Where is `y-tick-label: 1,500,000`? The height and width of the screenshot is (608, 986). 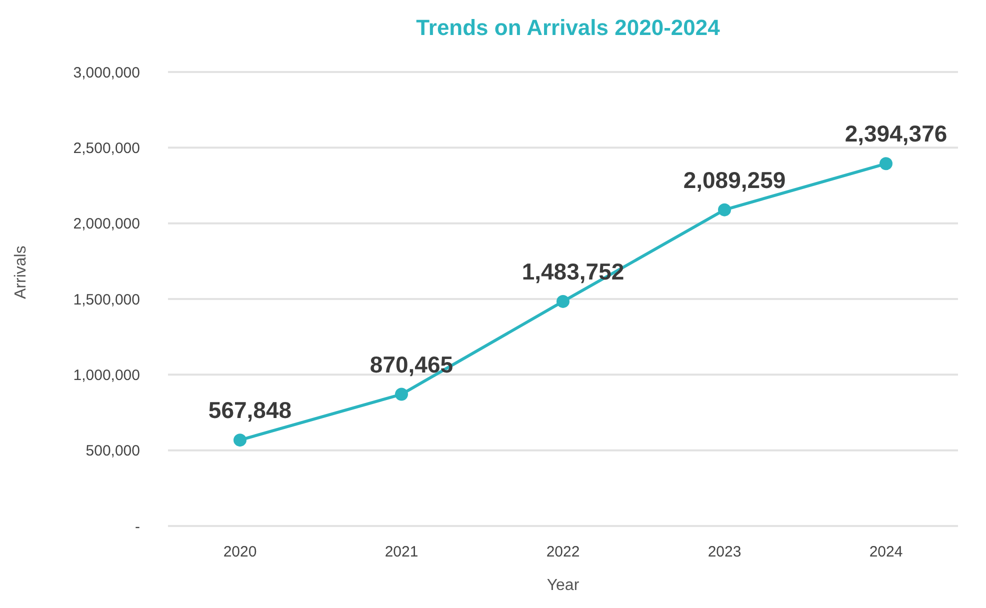
y-tick-label: 1,500,000 is located at coordinates (106, 299).